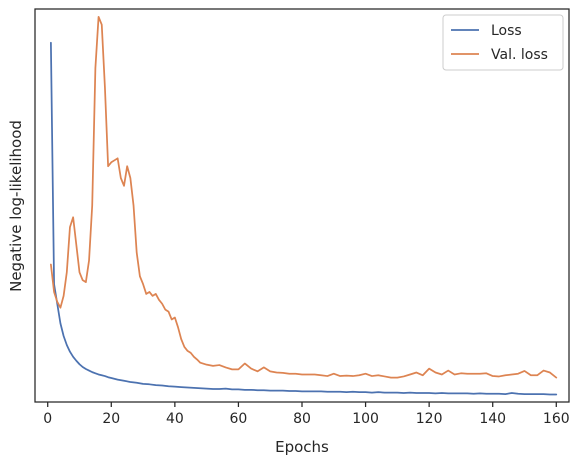  What do you see at coordinates (47, 419) in the screenshot?
I see `x-tick-label: 0` at bounding box center [47, 419].